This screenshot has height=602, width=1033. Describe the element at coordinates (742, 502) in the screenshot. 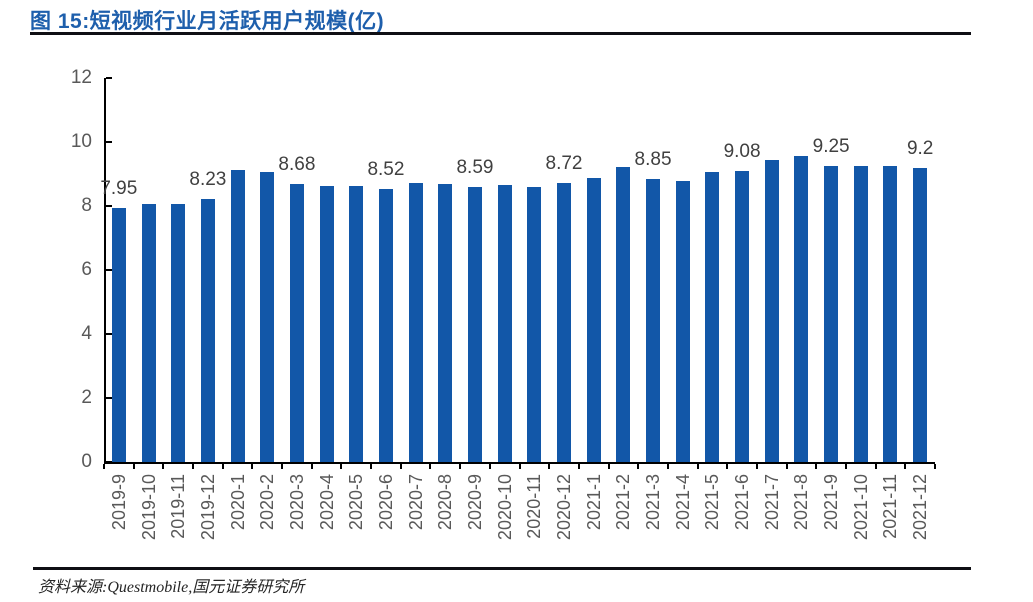

I see `x-axis-label: 2021-6` at that location.